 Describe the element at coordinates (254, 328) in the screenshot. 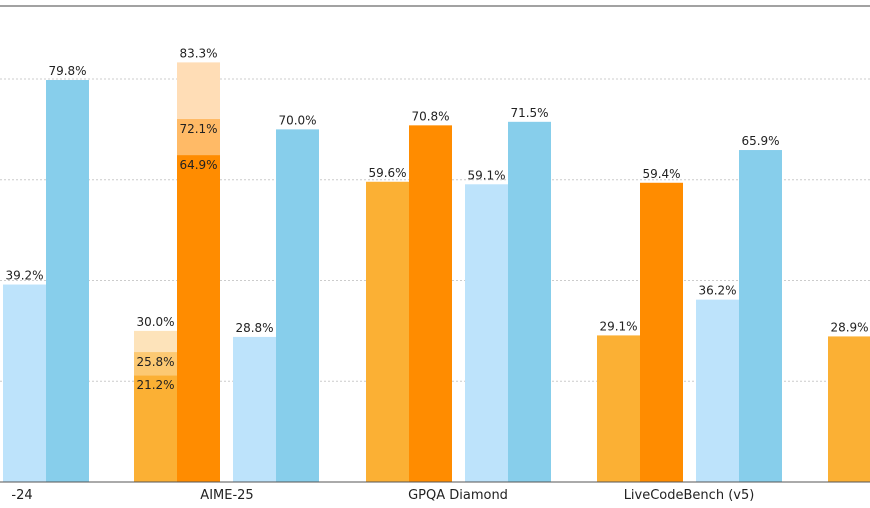

I see `value-label-series-3-aime-25: 28.8%` at that location.